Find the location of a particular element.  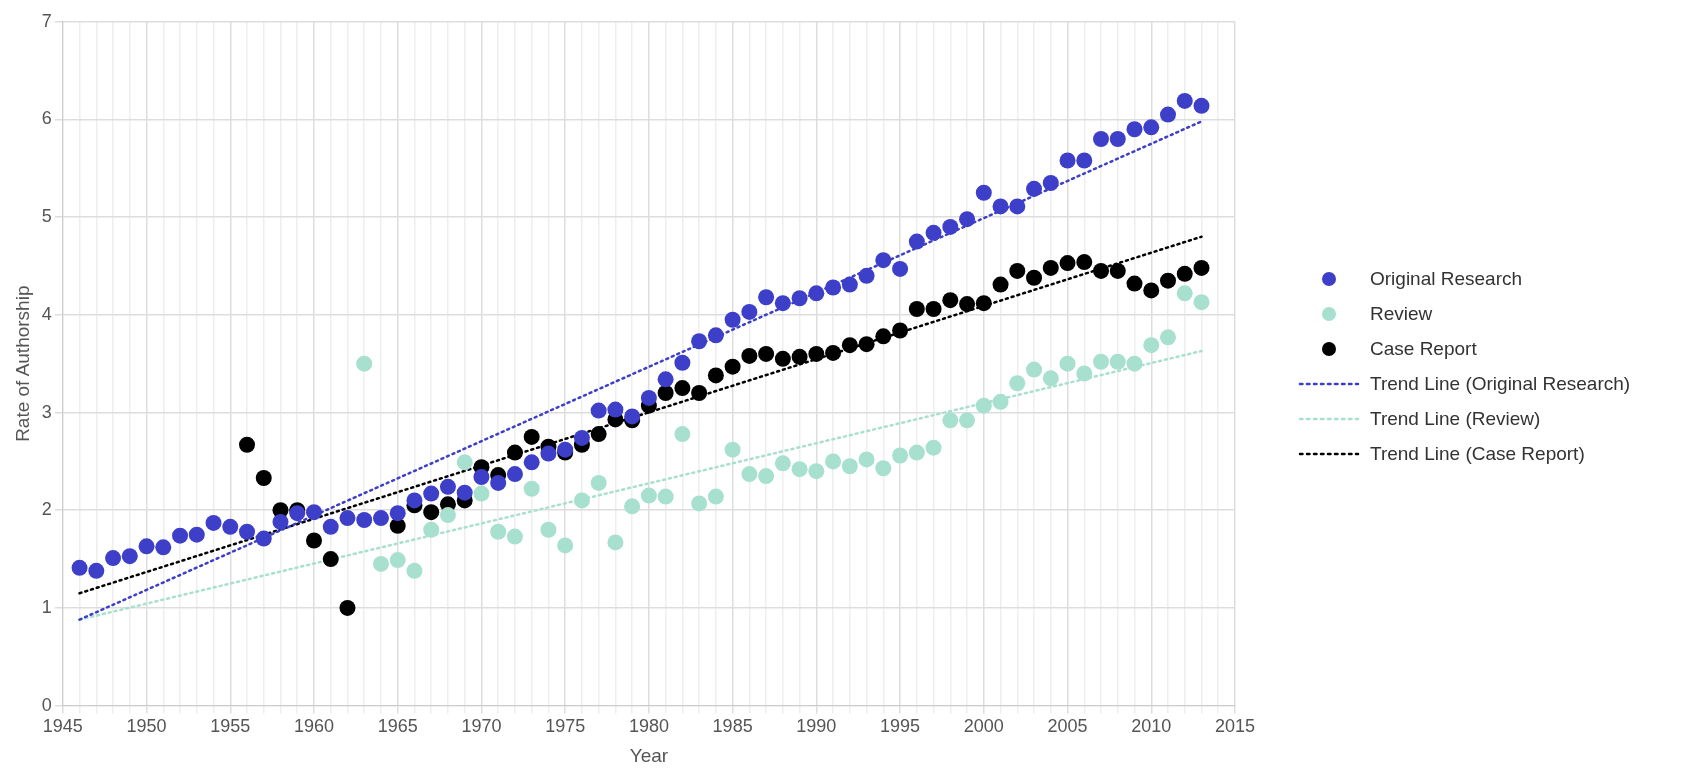

x-axis-title: Year is located at coordinates (649, 755).